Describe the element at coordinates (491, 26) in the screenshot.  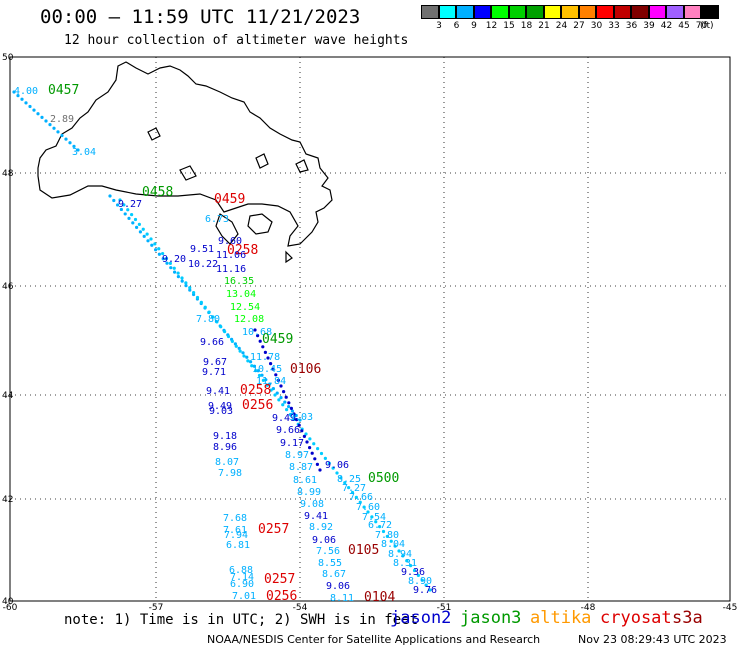
I see `legend-label: 12` at that location.